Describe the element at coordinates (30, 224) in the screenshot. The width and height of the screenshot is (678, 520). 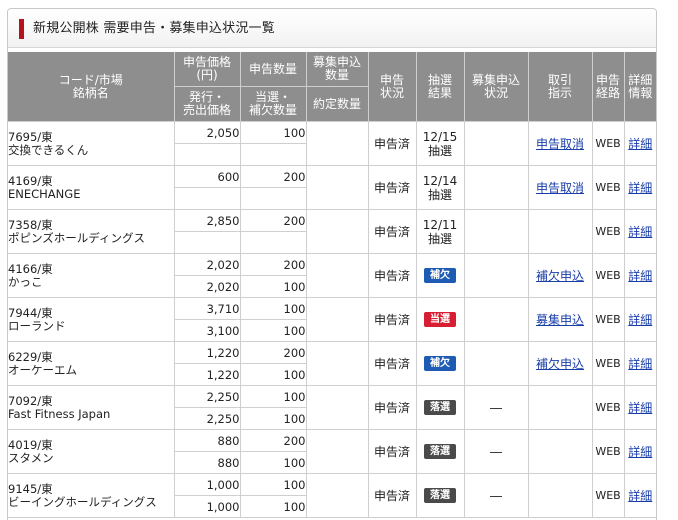
I see `stock-code-market: 7358/東` at that location.